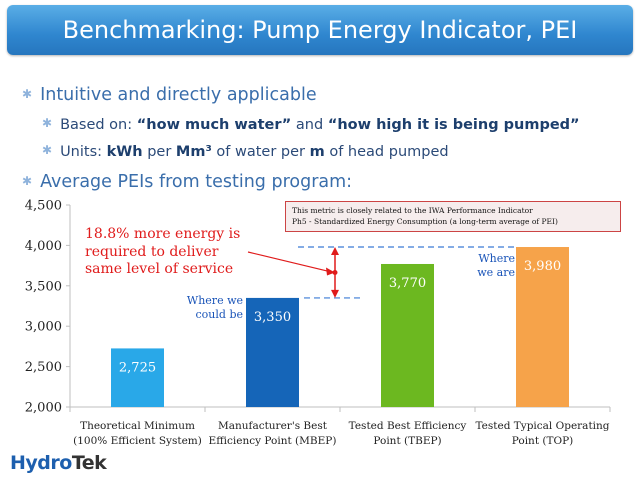  What do you see at coordinates (137, 441) in the screenshot?
I see `category-label: (100% Efficient System)` at bounding box center [137, 441].